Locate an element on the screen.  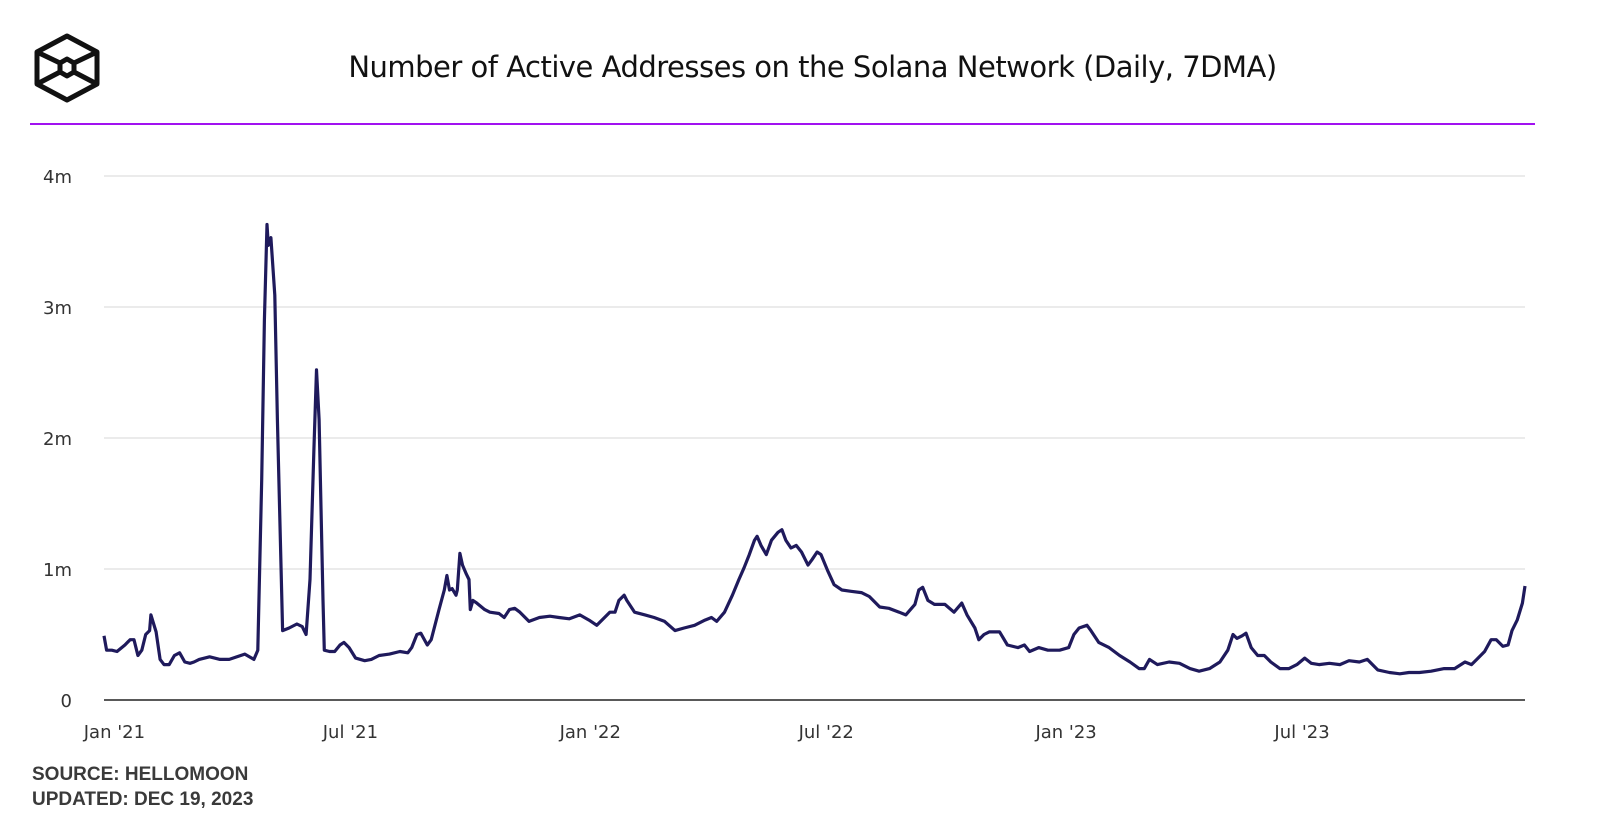
updated-label: UPDATED: DEC 19, 2023 is located at coordinates (143, 799).